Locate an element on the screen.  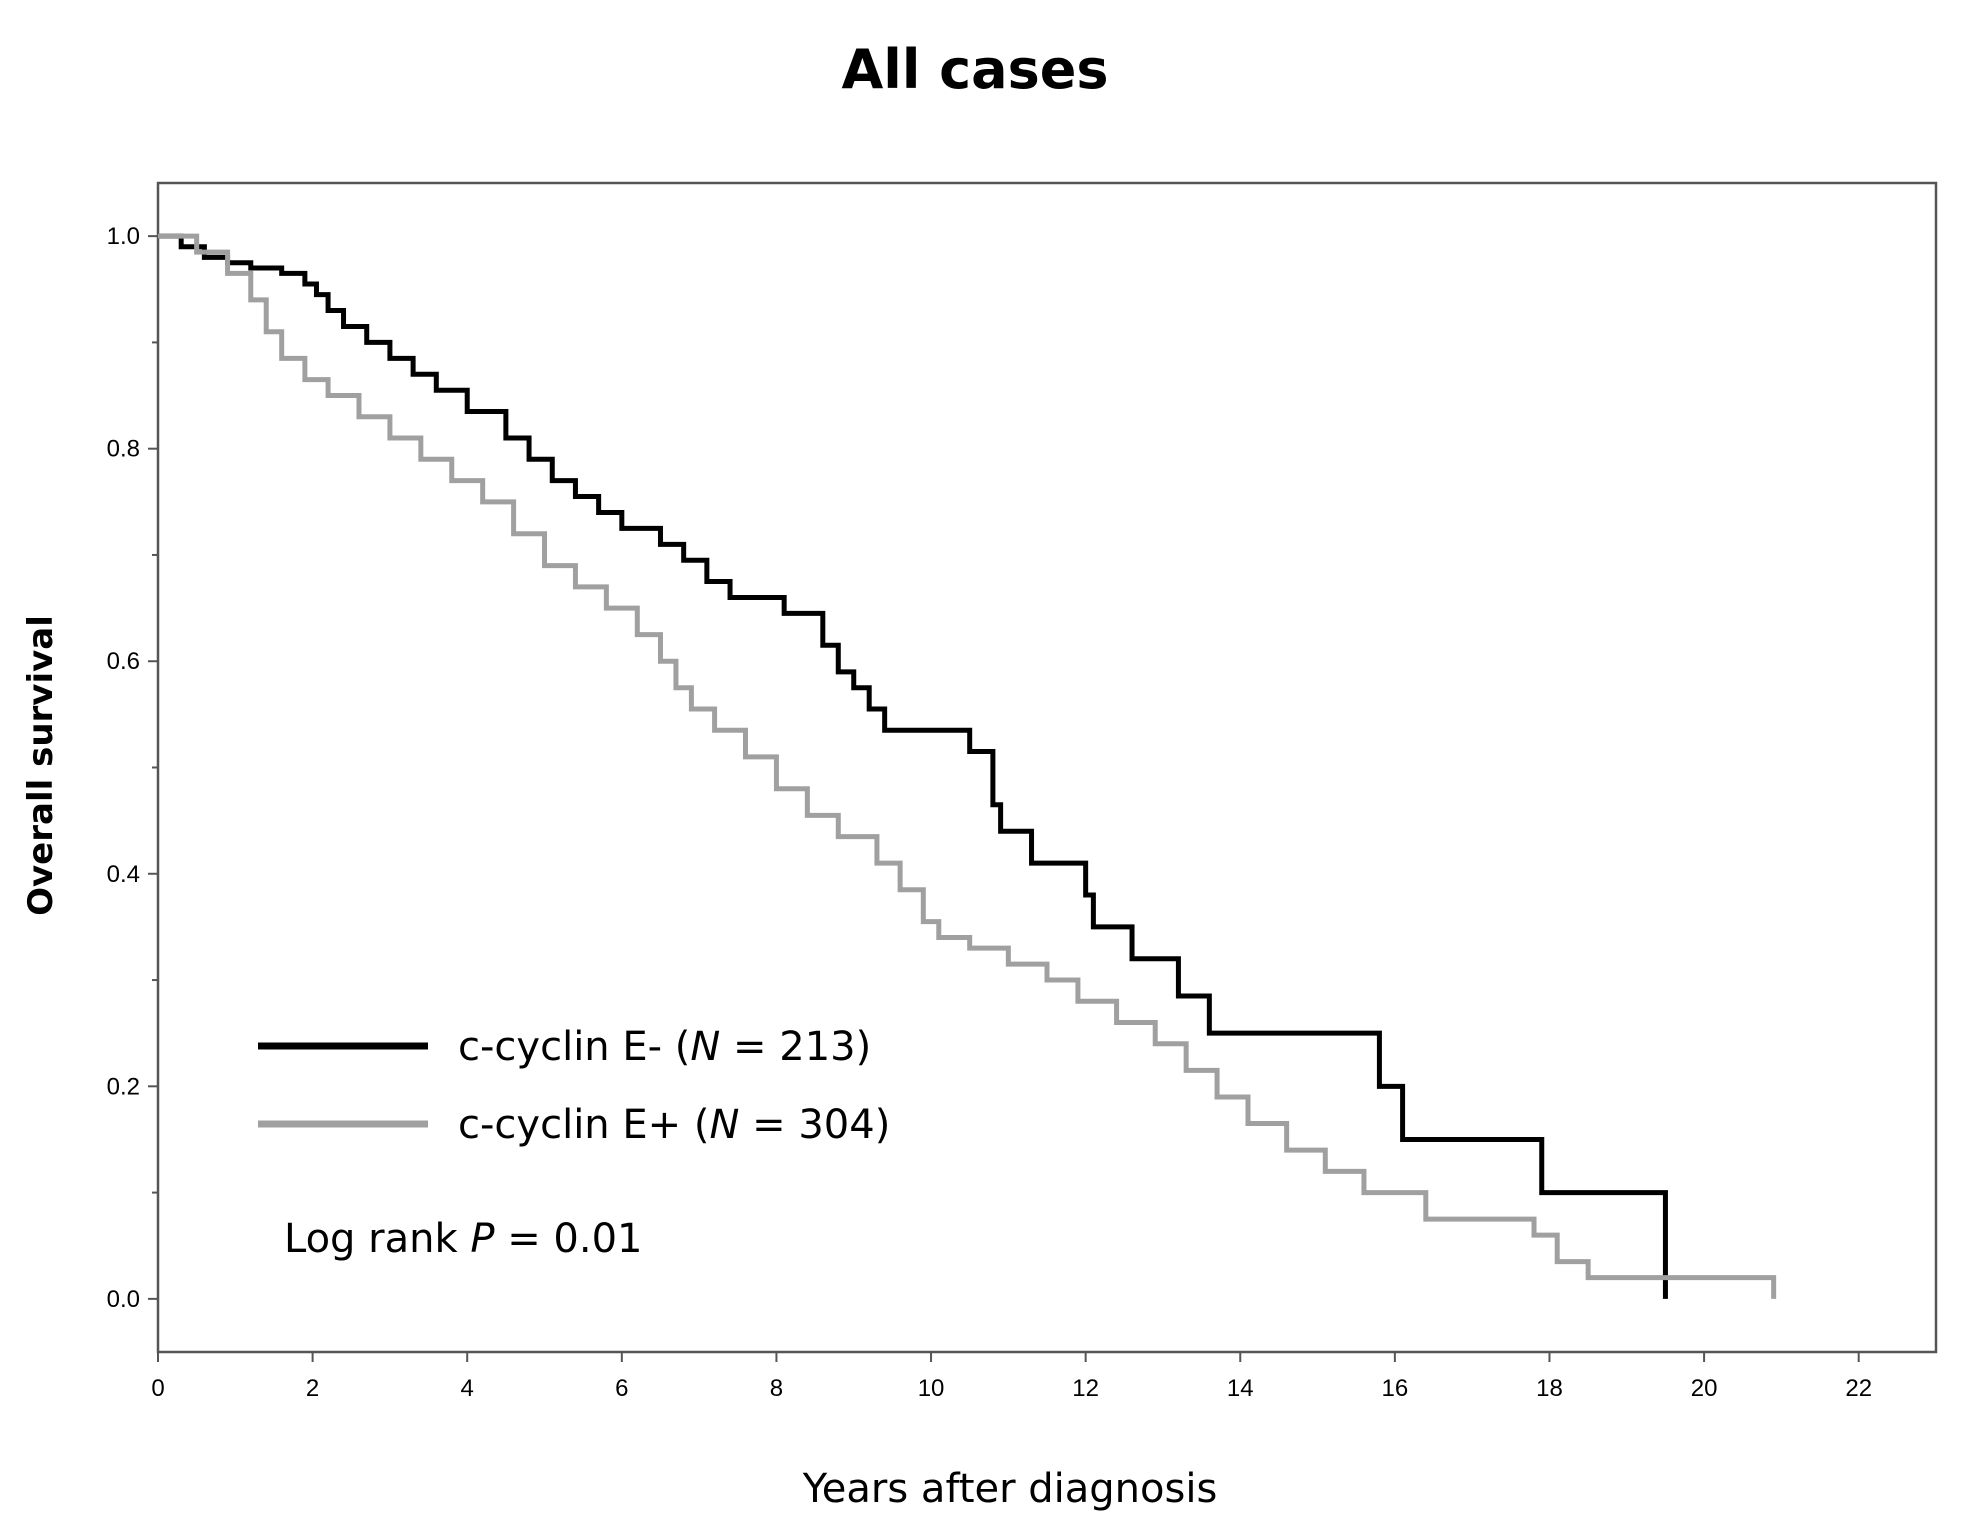
y-tick-label: 0.6 is located at coordinates (123, 661).